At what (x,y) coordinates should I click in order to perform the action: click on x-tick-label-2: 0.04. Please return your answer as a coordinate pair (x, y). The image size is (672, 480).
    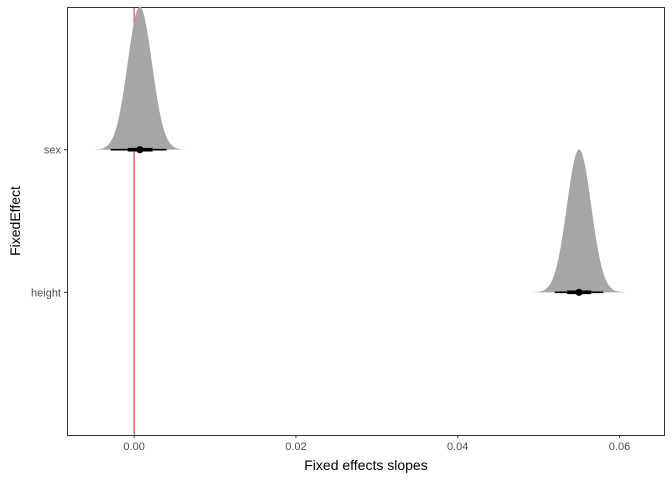
    Looking at the image, I should click on (457, 447).